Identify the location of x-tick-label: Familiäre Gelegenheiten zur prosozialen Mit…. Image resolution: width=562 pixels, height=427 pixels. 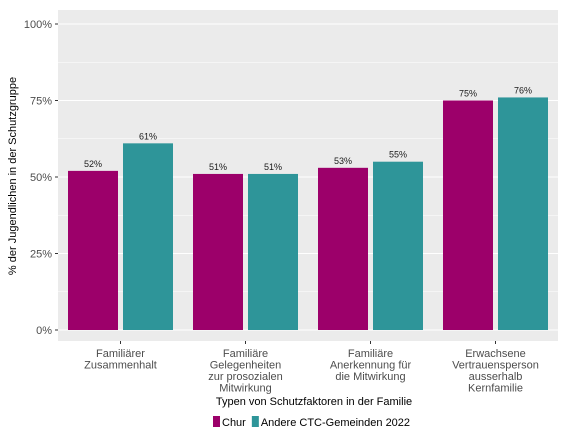
(245, 371).